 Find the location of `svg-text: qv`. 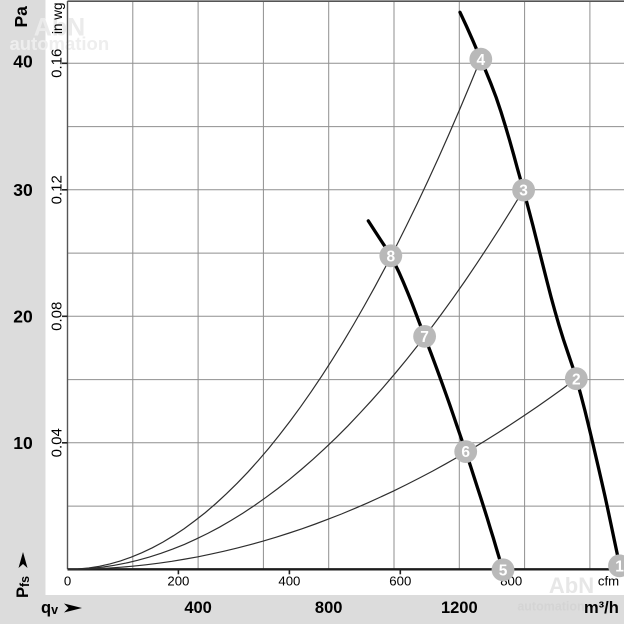

svg-text: qv is located at coordinates (49, 608).